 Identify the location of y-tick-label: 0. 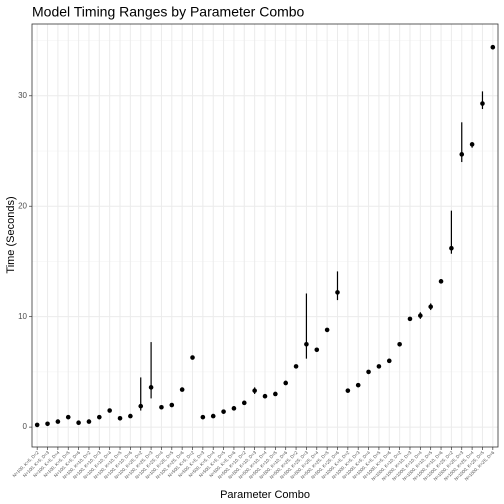
(25, 426).